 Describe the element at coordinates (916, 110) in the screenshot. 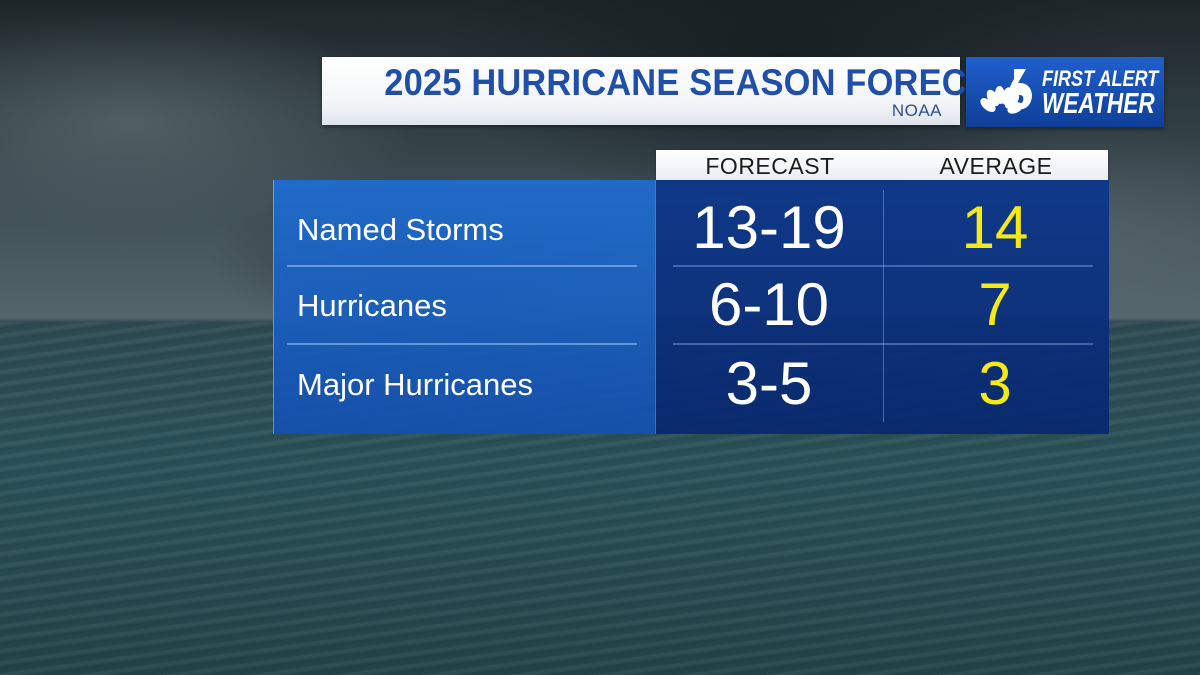

I see `title-source: NOAA` at that location.